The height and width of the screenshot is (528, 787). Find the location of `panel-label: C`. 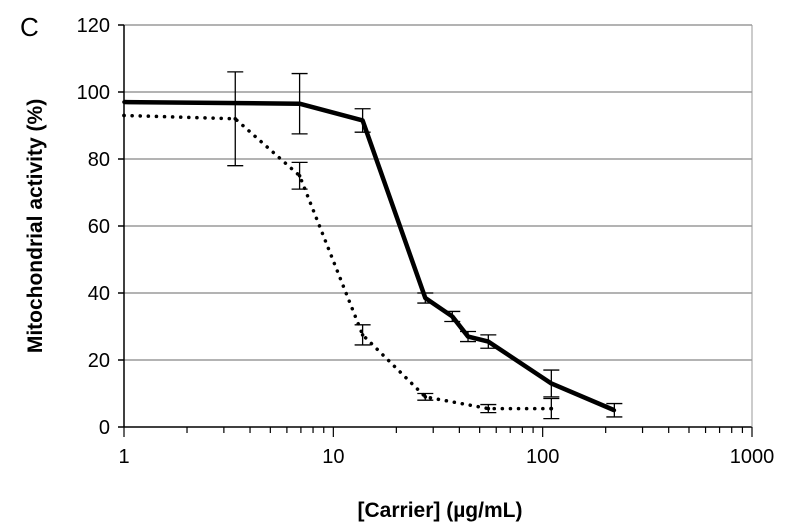

panel-label: C is located at coordinates (29, 27).